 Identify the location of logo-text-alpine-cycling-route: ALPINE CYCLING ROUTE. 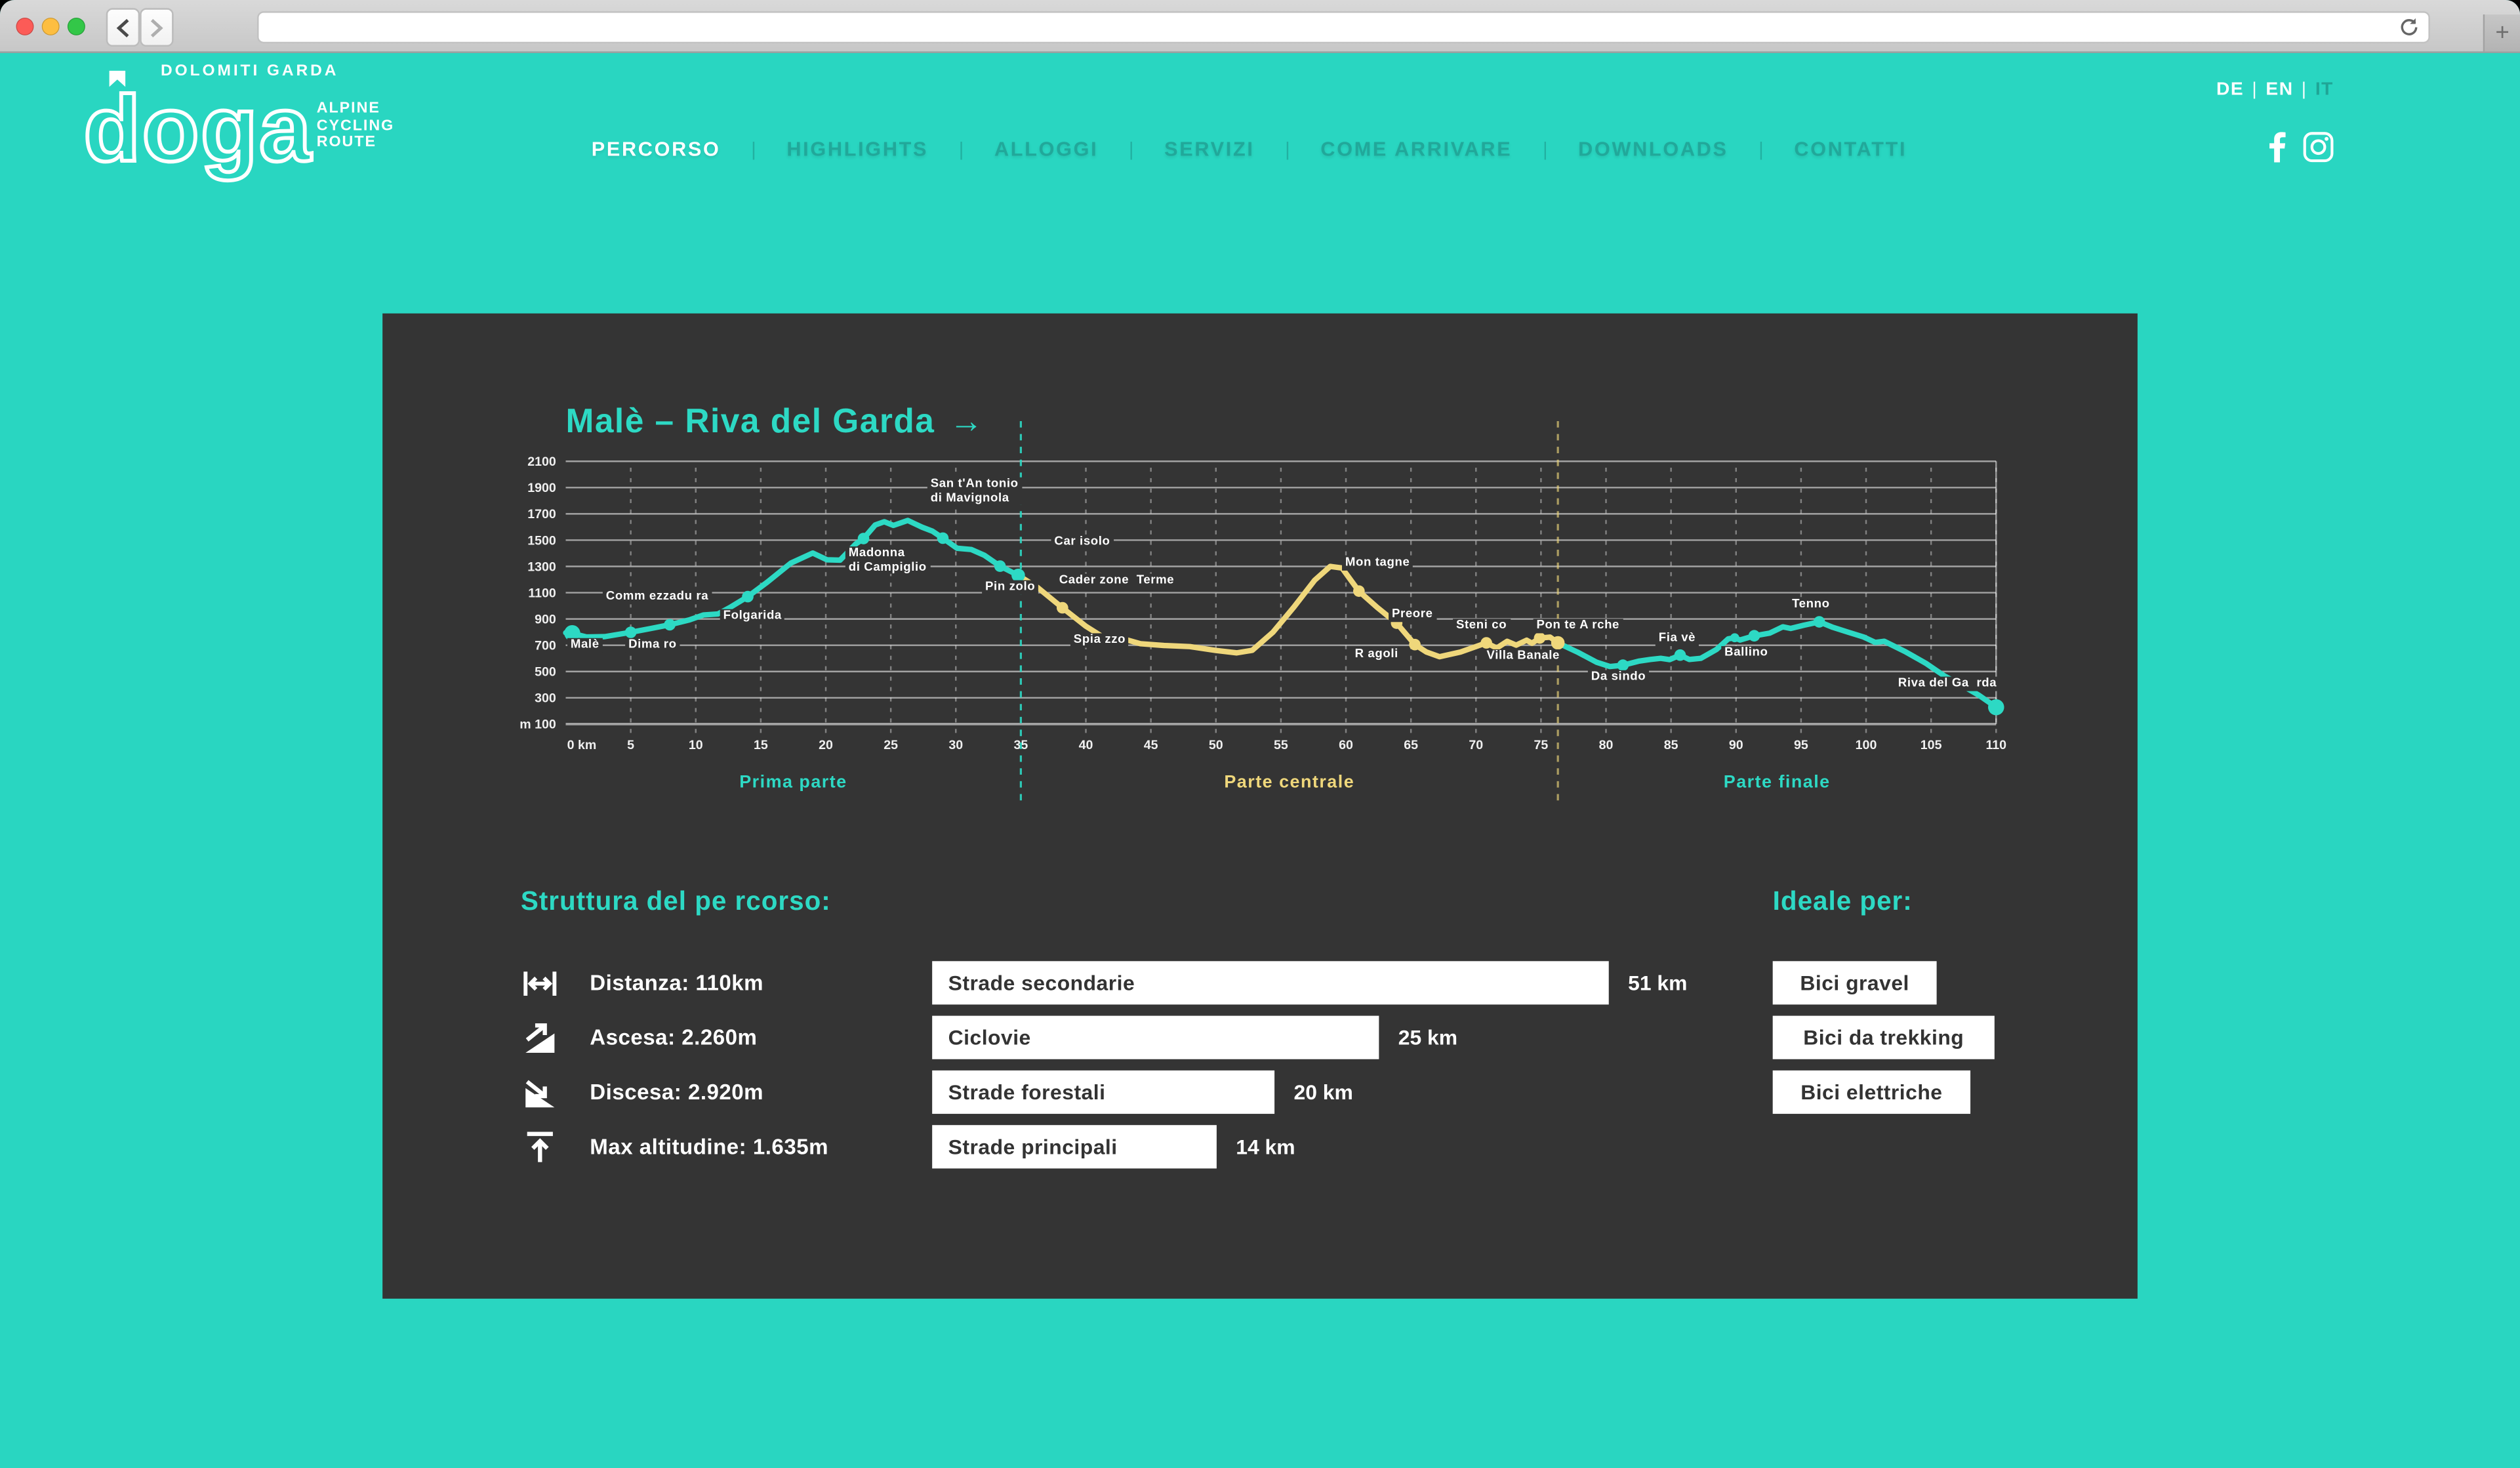
(355, 125).